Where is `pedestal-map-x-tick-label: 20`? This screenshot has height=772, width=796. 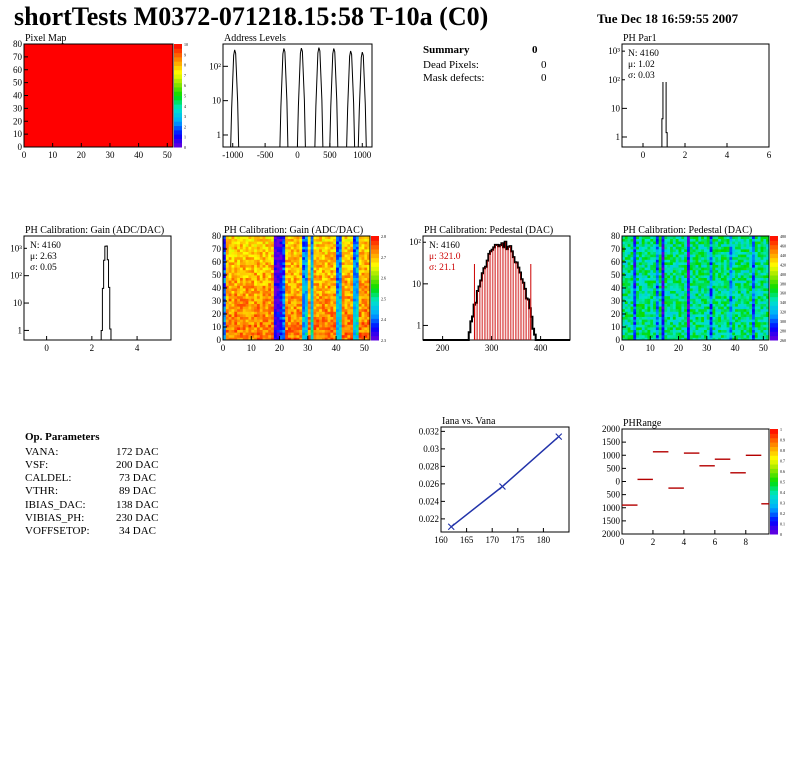
pedestal-map-x-tick-label: 20 is located at coordinates (679, 348).